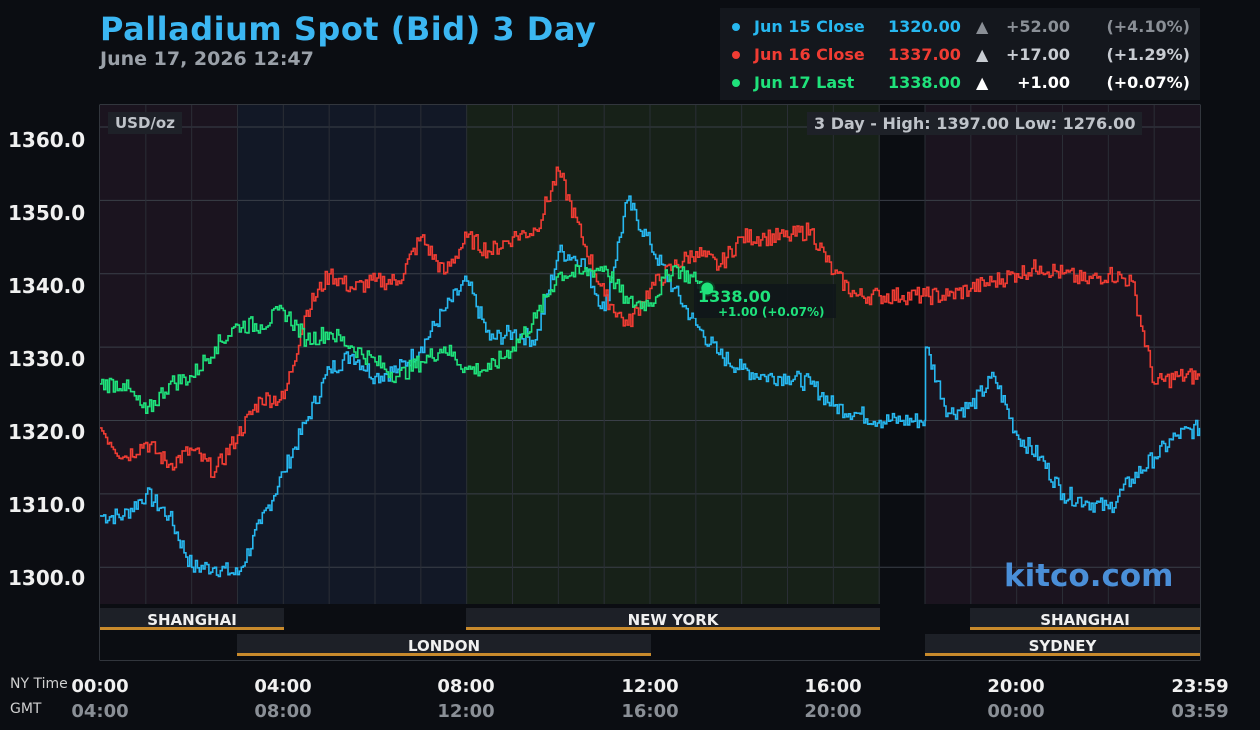 The height and width of the screenshot is (730, 1260). What do you see at coordinates (771, 312) in the screenshot?
I see `last-change-label: +1.00 (+0.07%)` at bounding box center [771, 312].